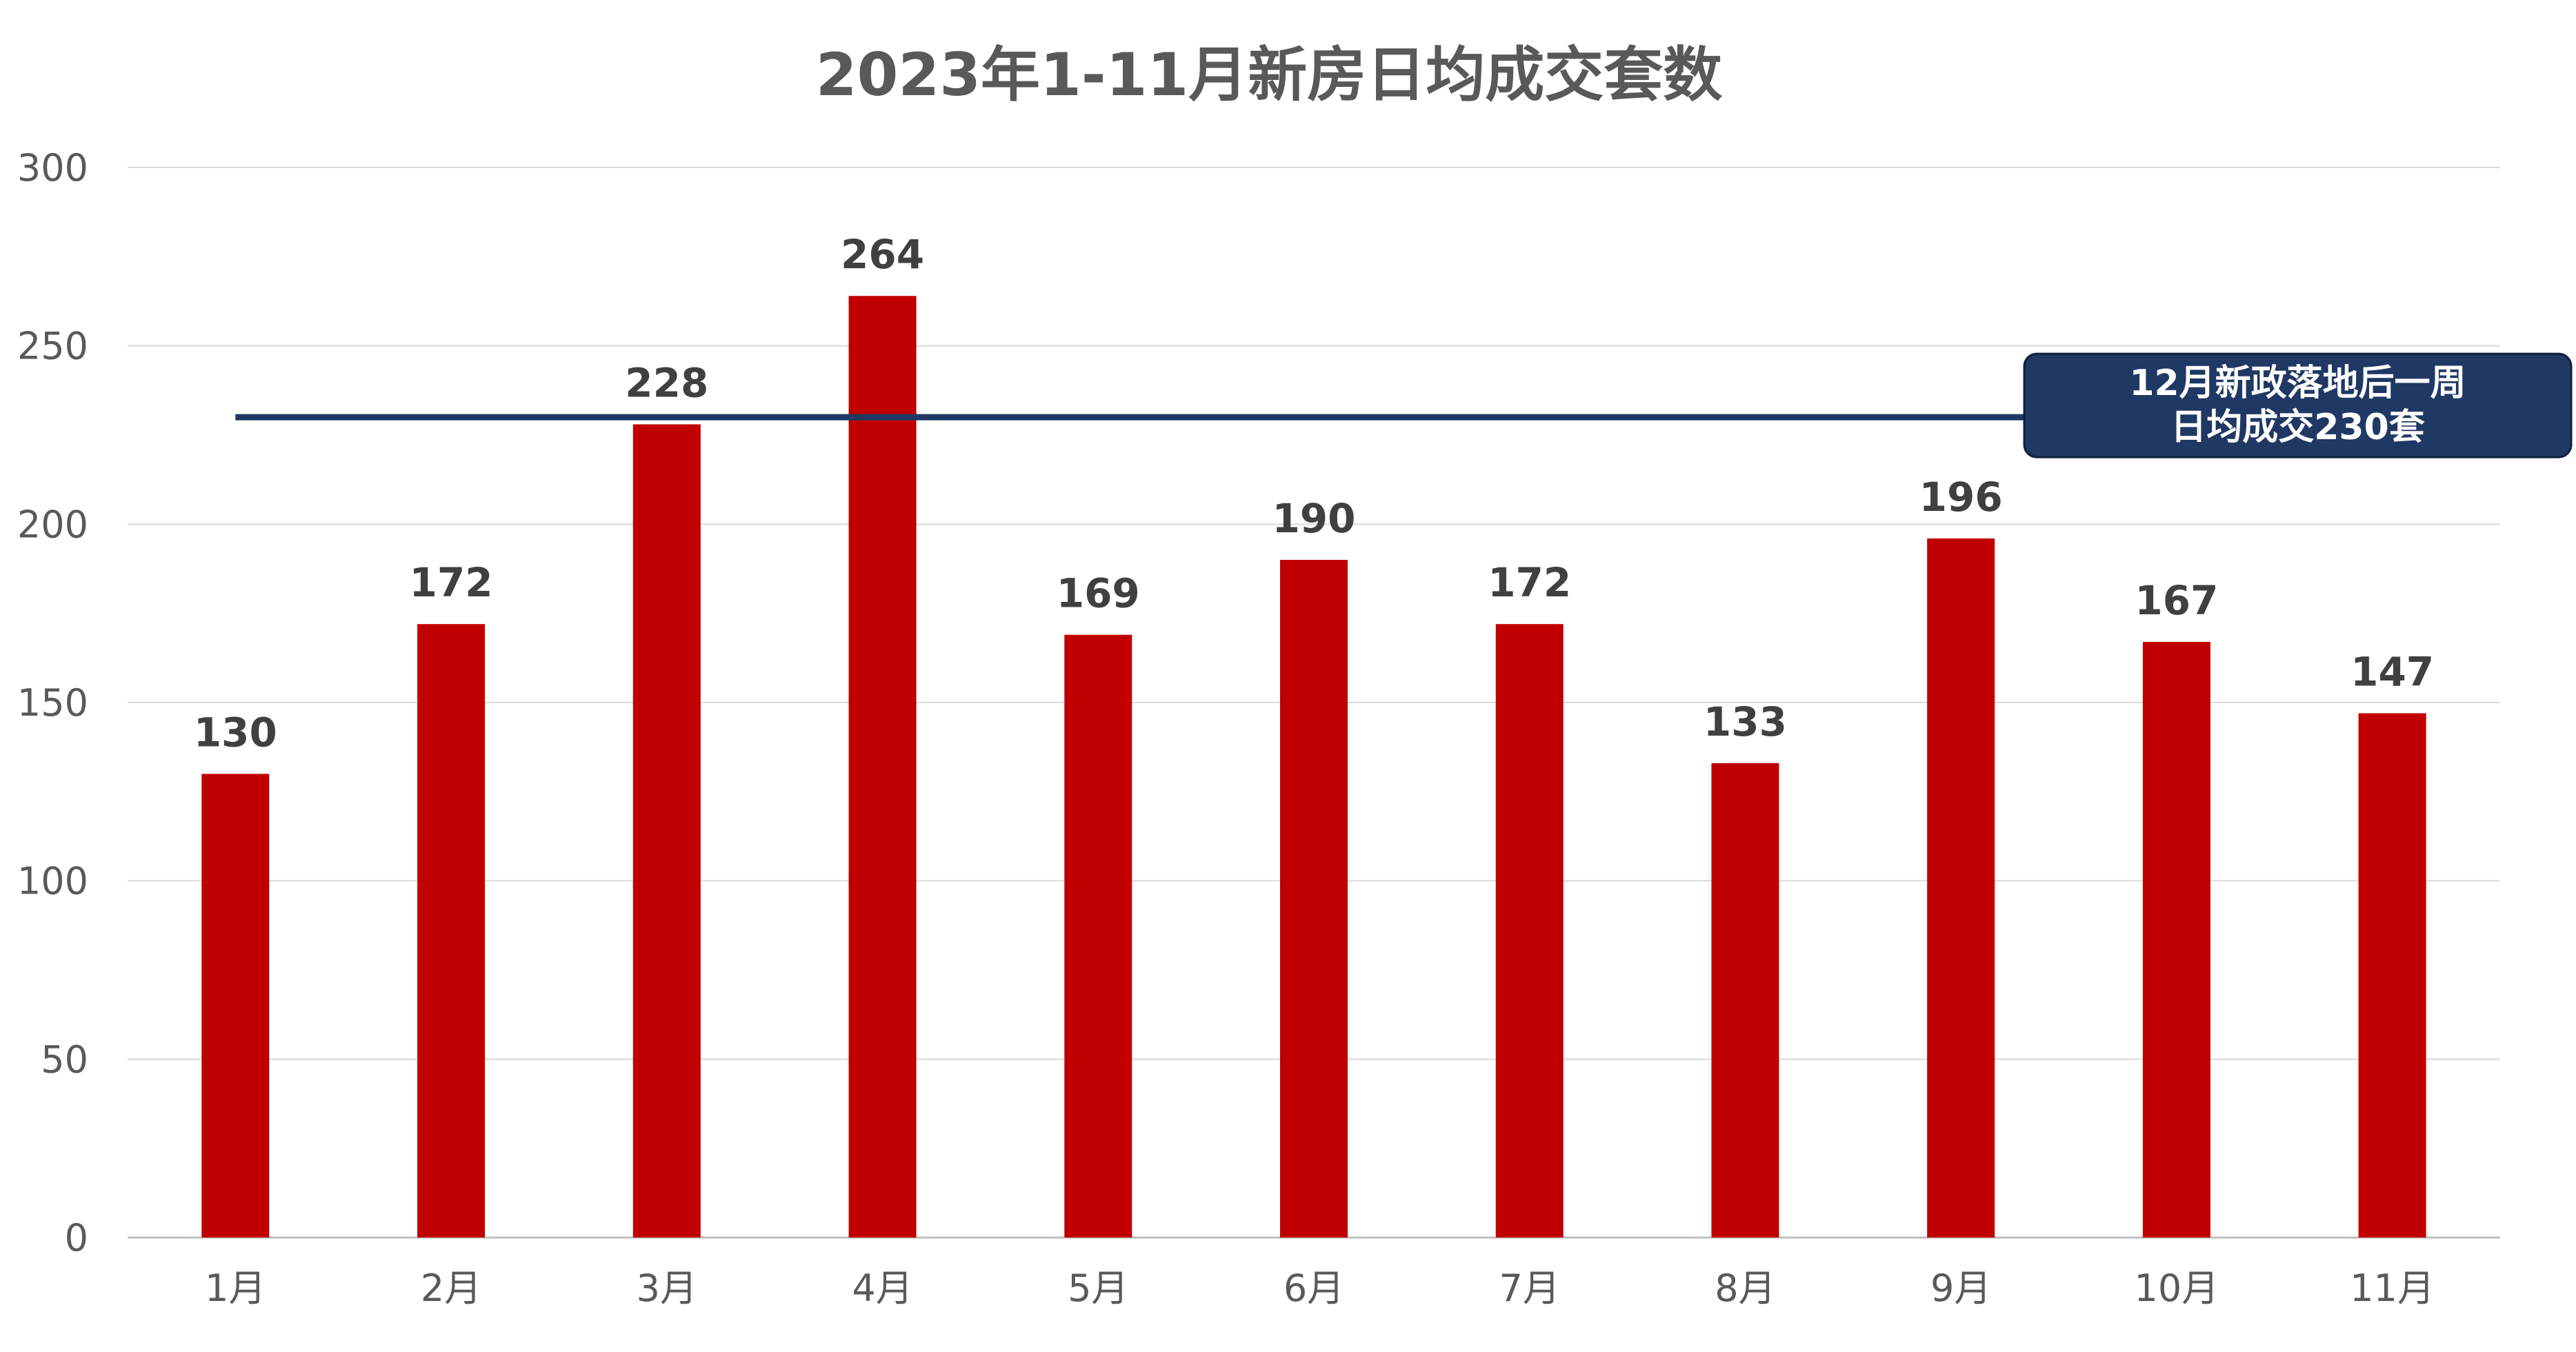 This screenshot has width=2576, height=1352. Describe the element at coordinates (52, 525) in the screenshot. I see `y-tick-label: 200` at that location.